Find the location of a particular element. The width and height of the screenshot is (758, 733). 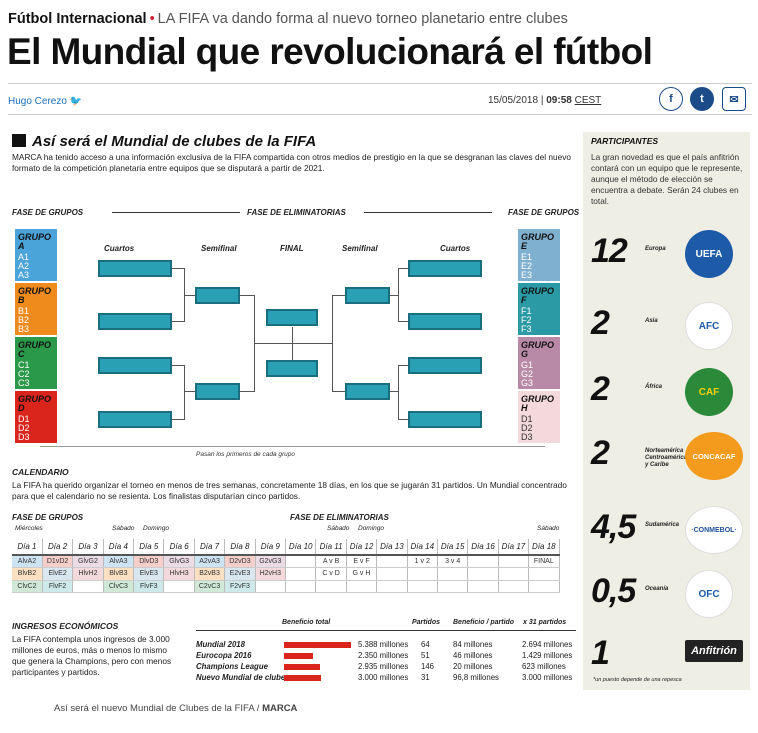

match-cell: D1vD2 is located at coordinates (58, 561).